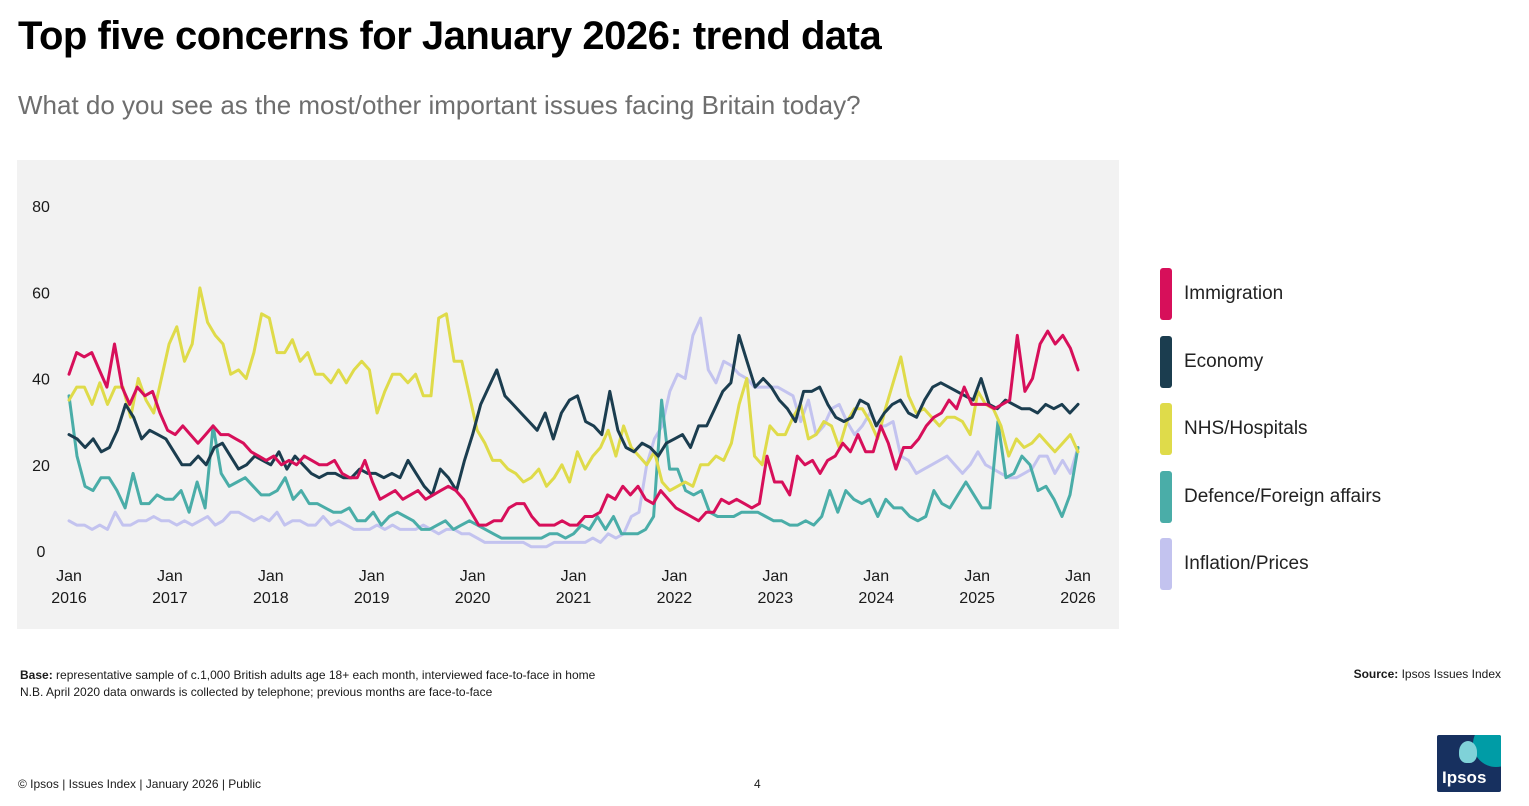  Describe the element at coordinates (977, 598) in the screenshot. I see `x-tick-label-year: 2025` at that location.